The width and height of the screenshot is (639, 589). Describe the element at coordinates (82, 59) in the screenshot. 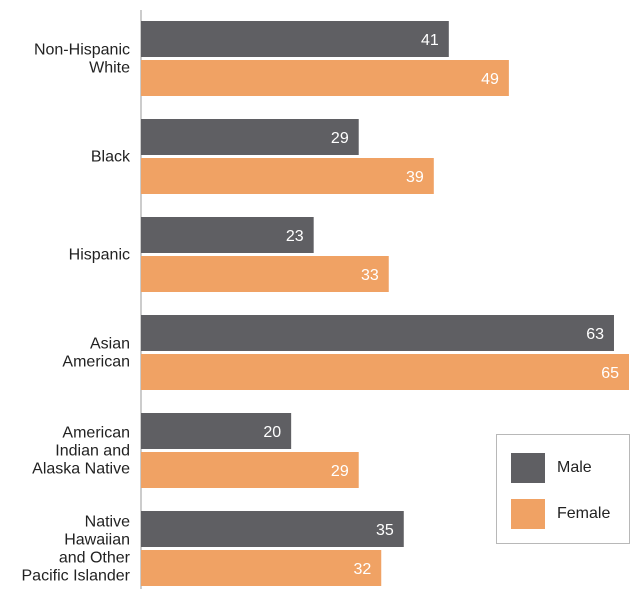

I see `category-label-non-hispanic-white: Non-Hispanic White` at that location.